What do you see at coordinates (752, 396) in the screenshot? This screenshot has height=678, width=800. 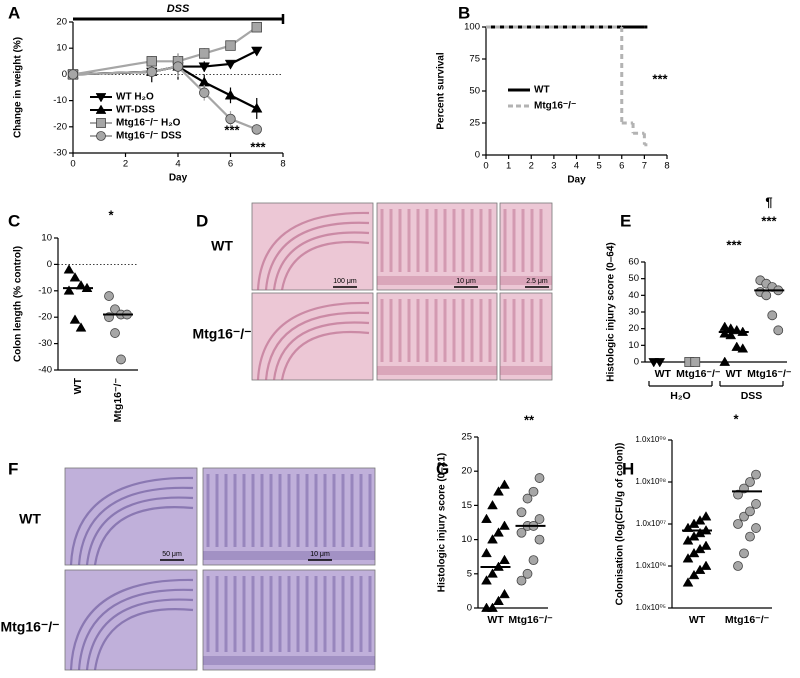 I see `group-label: DSS` at bounding box center [752, 396].